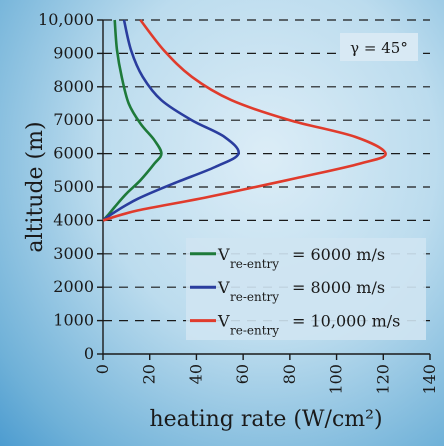  I want to click on x-tick-label-0: 0, so click(102, 369).